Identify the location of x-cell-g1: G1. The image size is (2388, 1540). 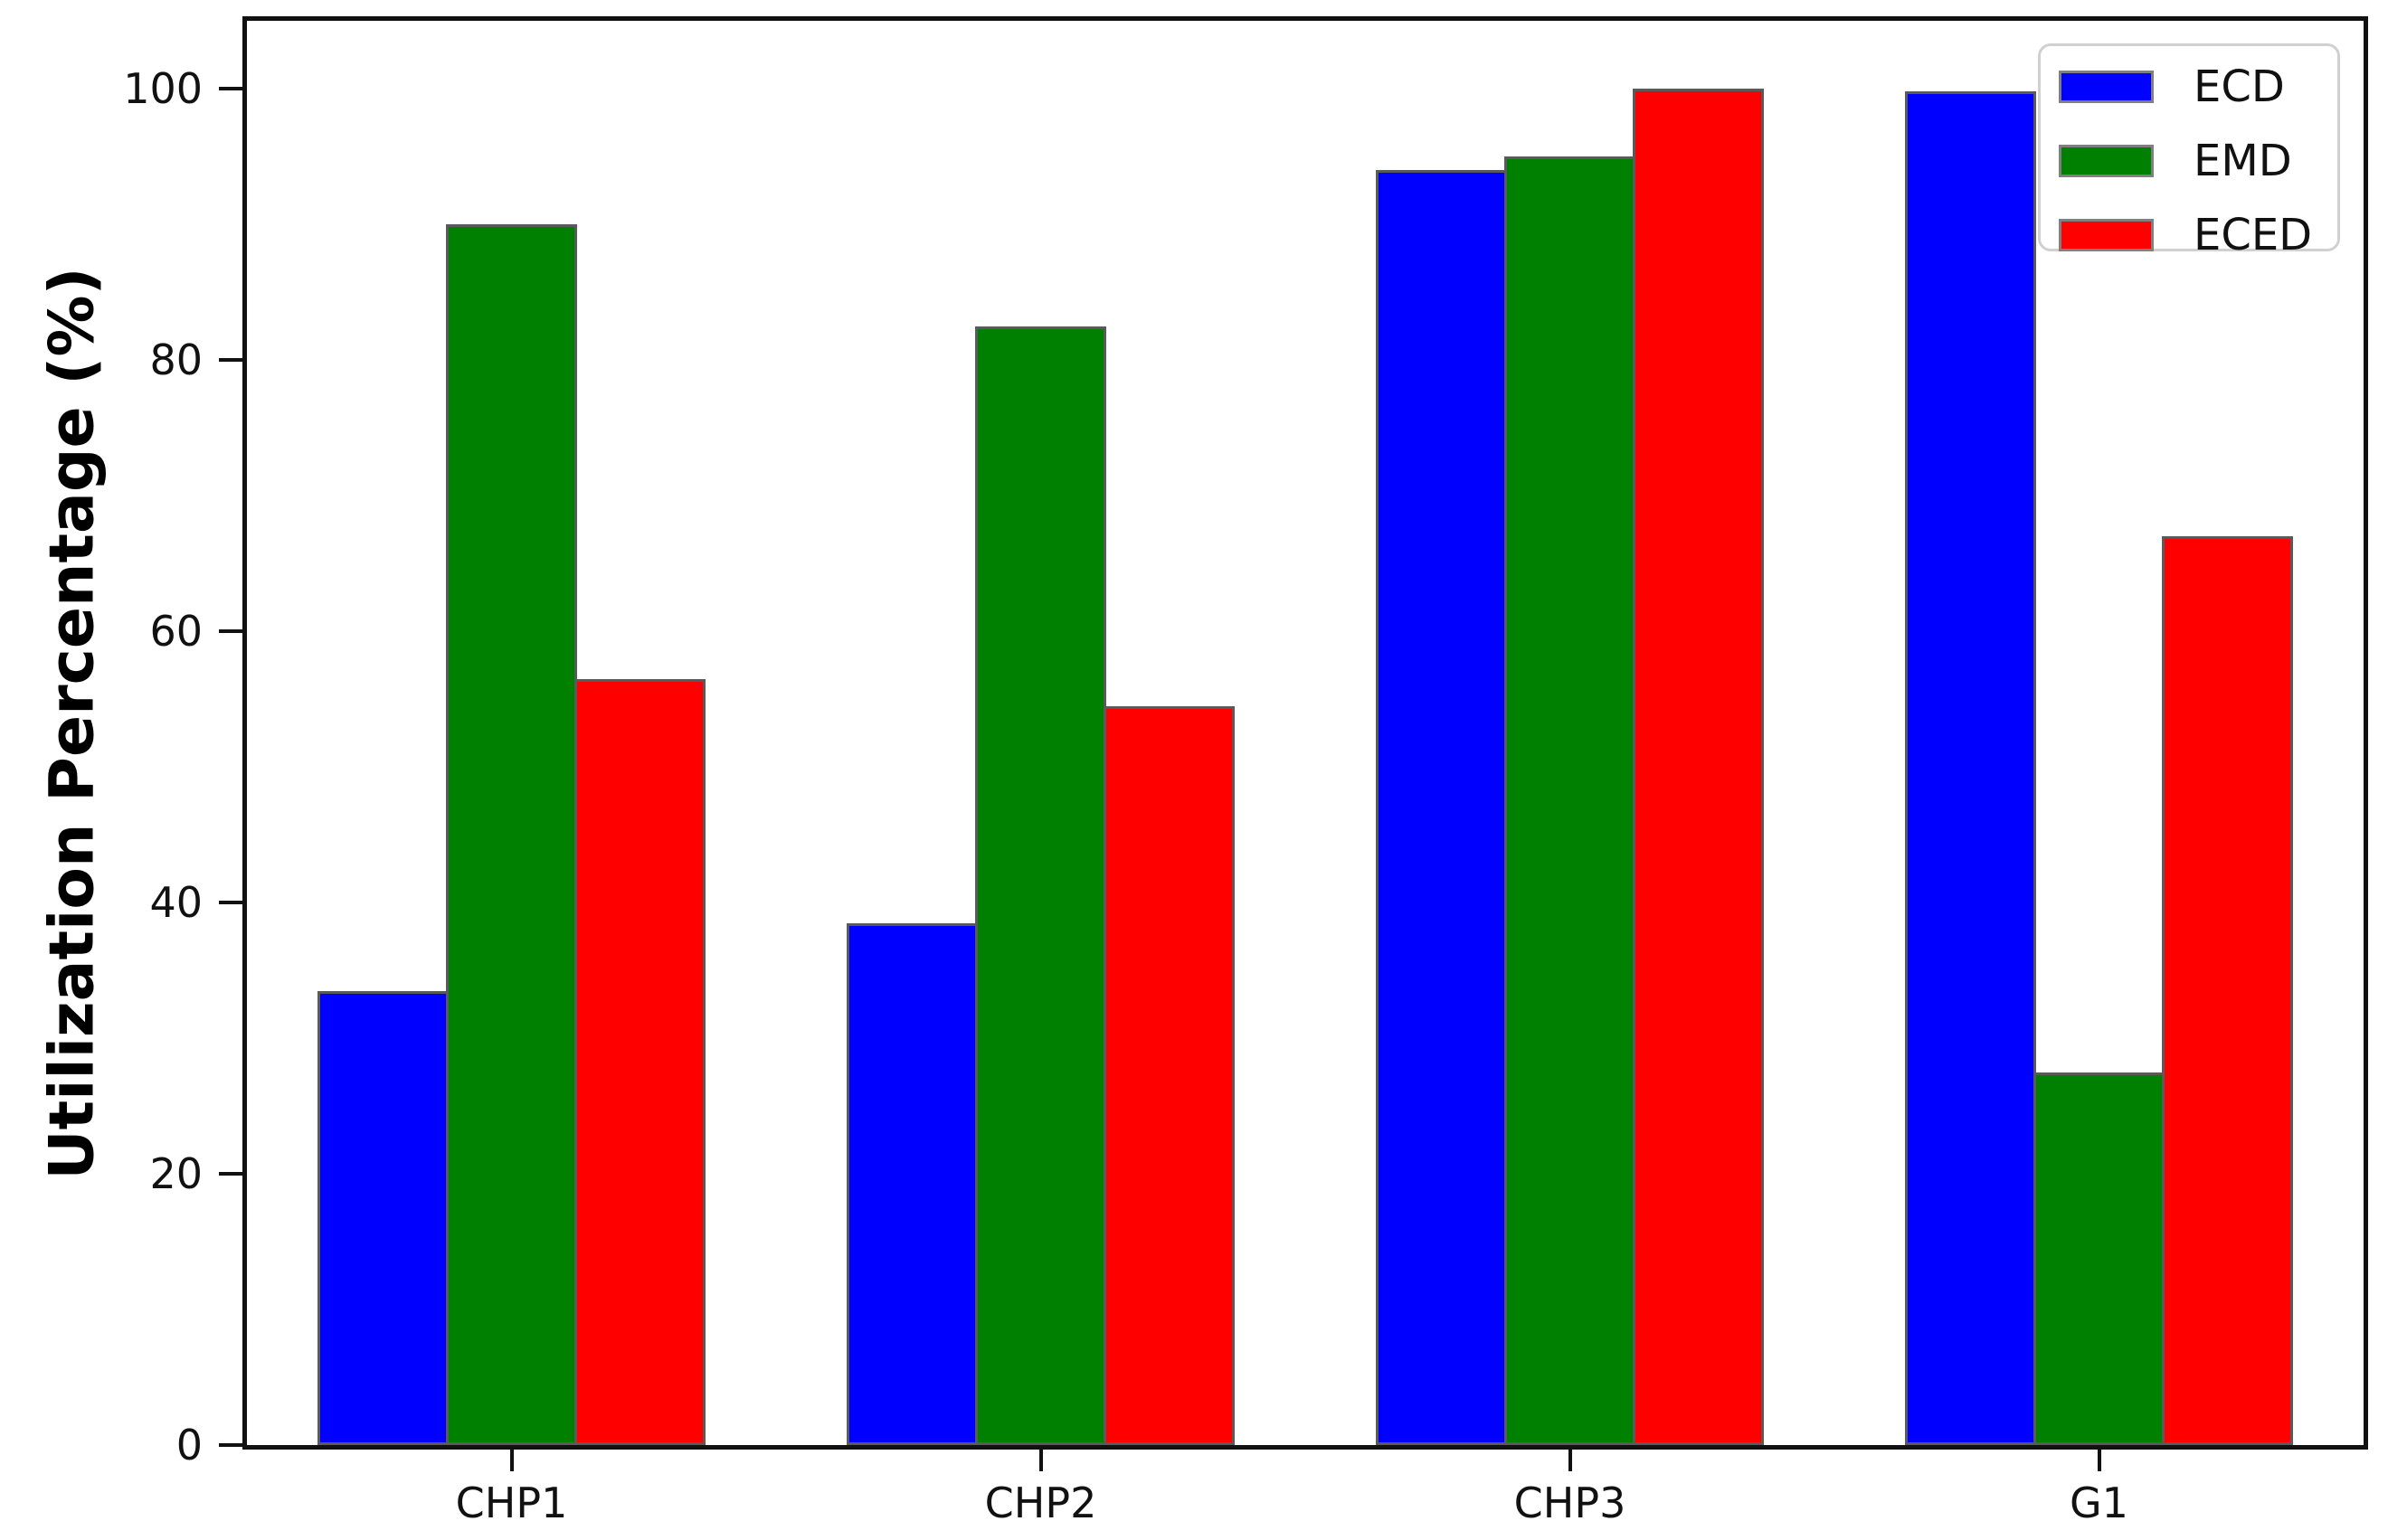
(2099, 1487).